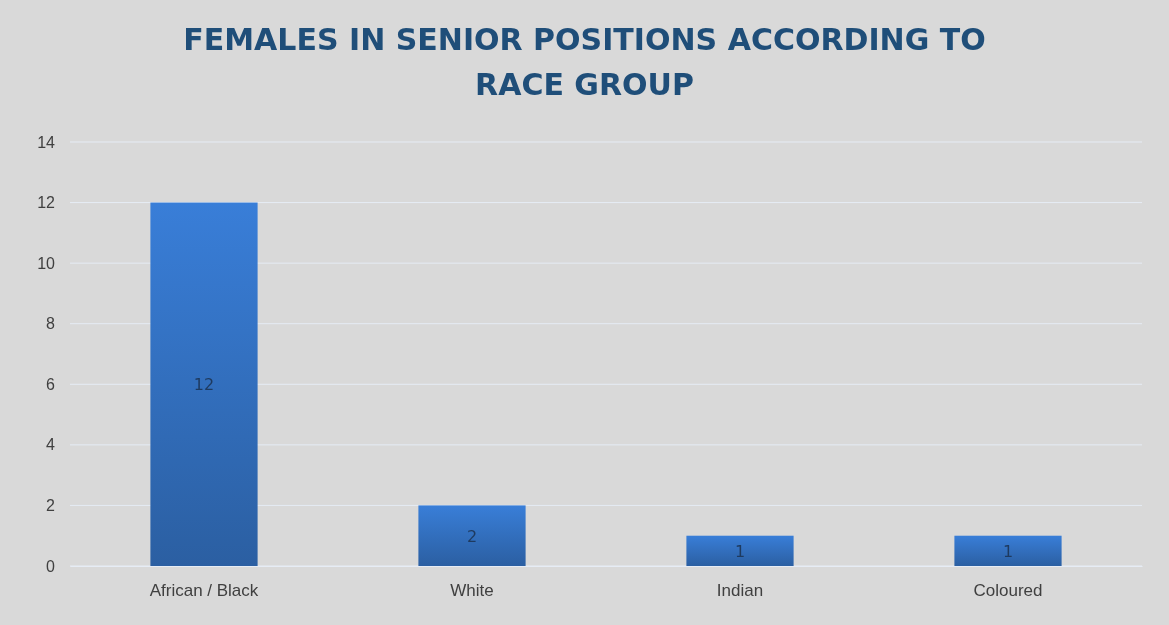  I want to click on data-label: 12, so click(204, 385).